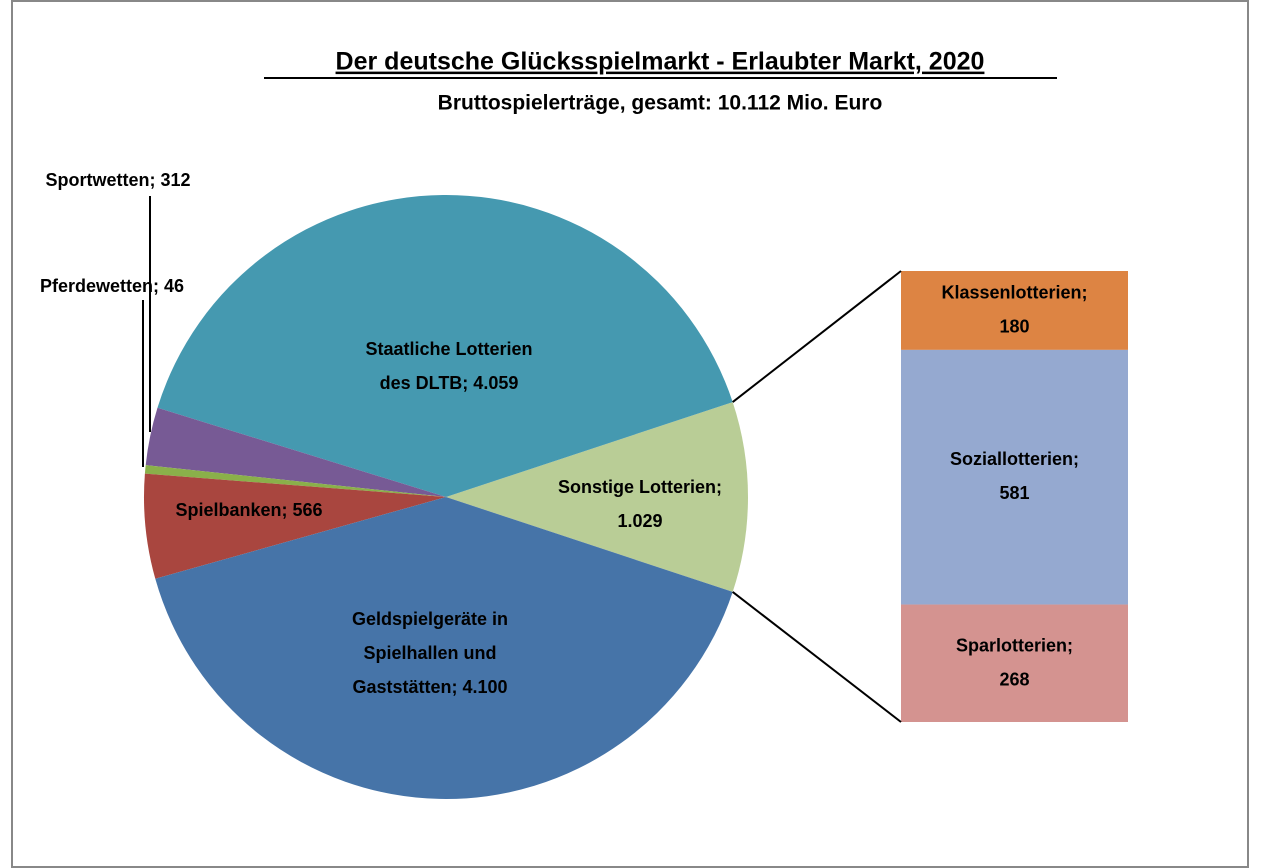 The height and width of the screenshot is (868, 1261). I want to click on data-label: Soziallotterien; 581, so click(1014, 476).